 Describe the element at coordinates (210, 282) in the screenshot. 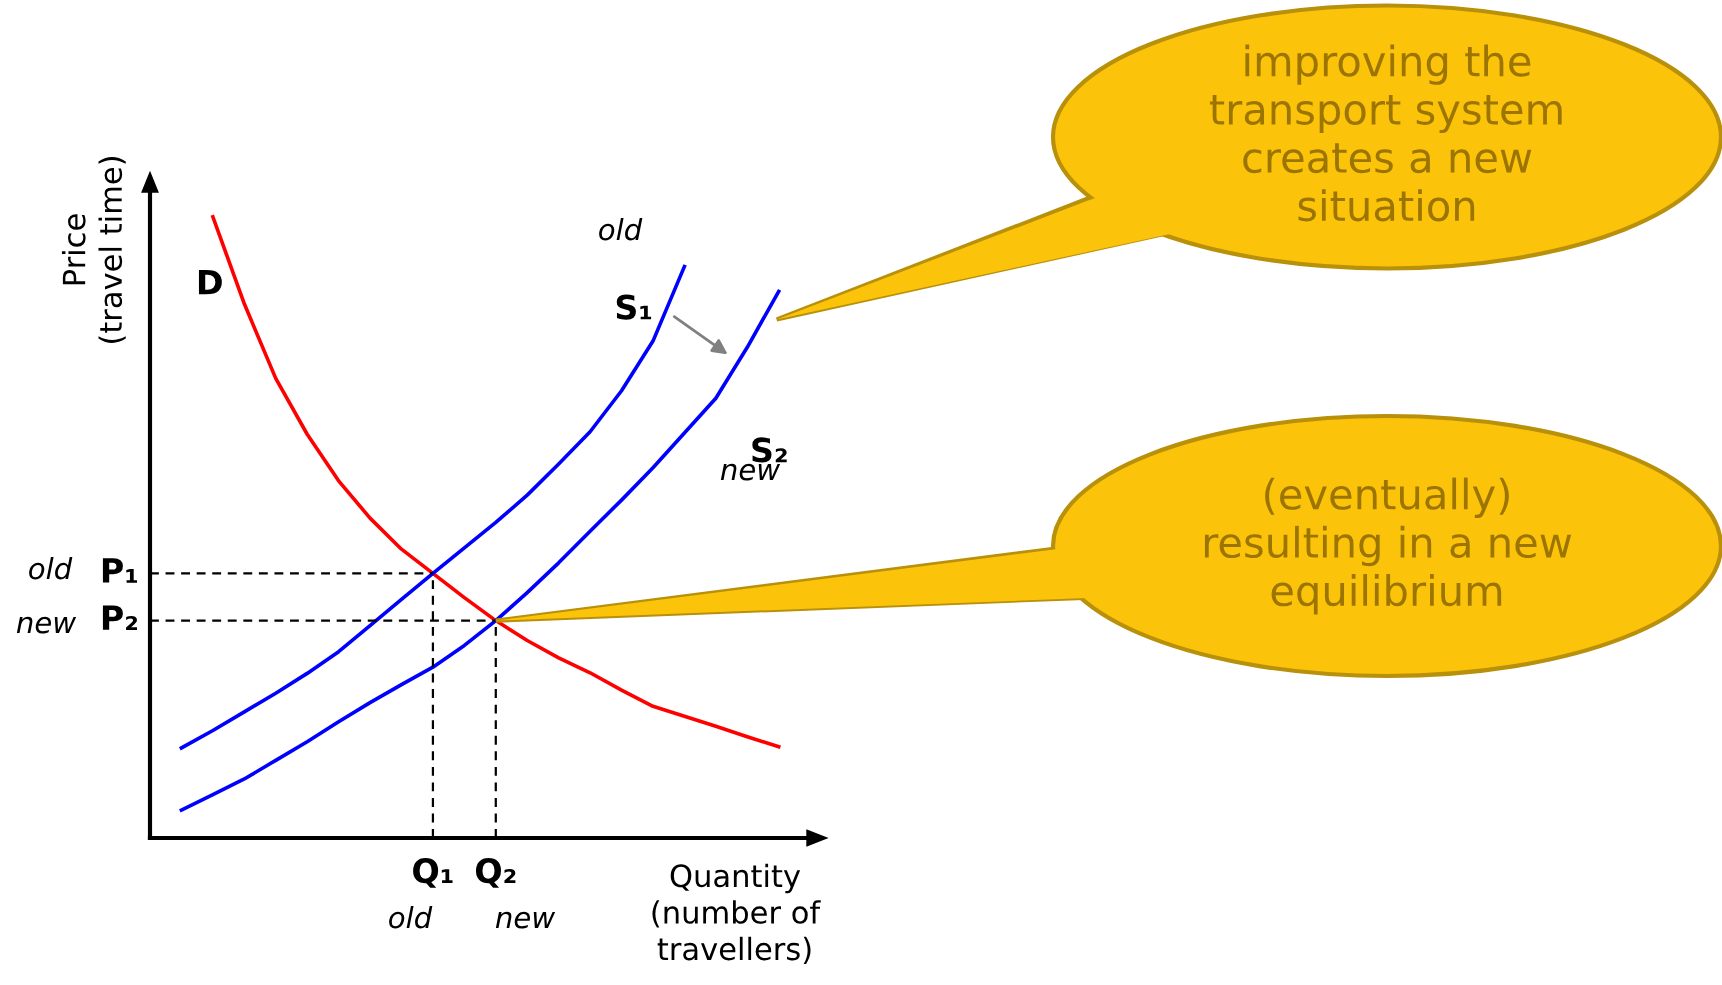

I see `series-label: D` at that location.